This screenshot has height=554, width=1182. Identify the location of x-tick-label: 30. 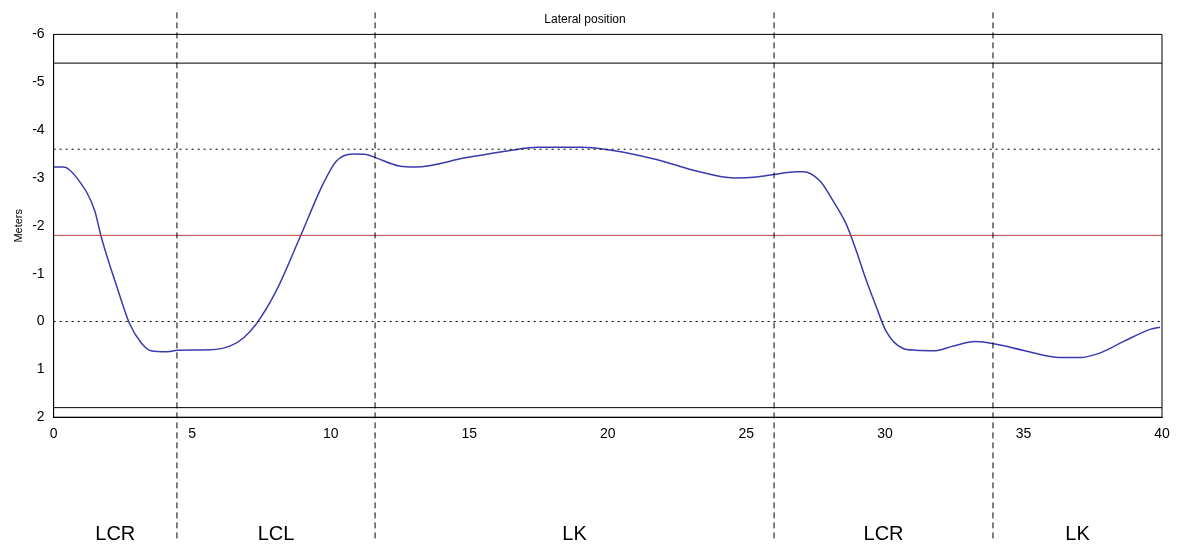
(885, 433).